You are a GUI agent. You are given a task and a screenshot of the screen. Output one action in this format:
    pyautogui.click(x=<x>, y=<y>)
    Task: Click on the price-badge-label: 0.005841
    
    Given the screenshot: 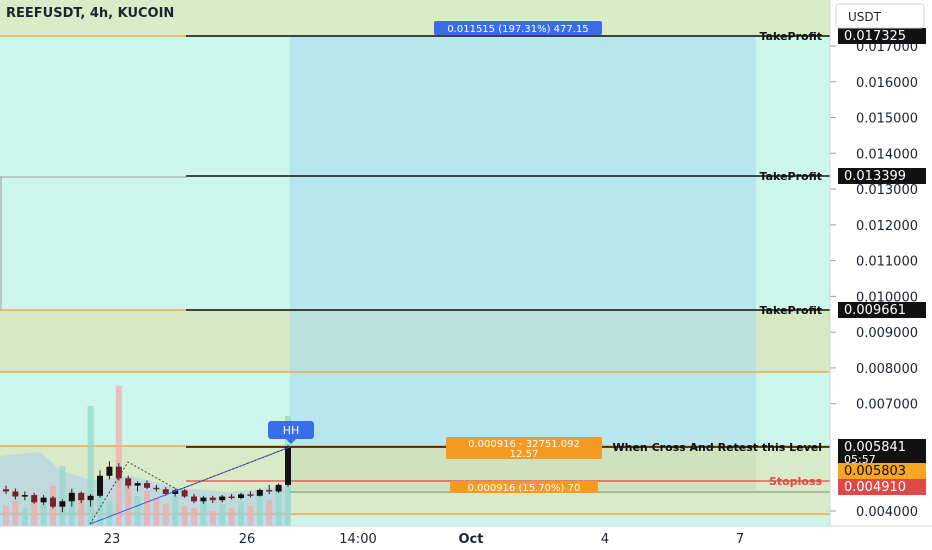 What is the action you would take?
    pyautogui.click(x=875, y=447)
    